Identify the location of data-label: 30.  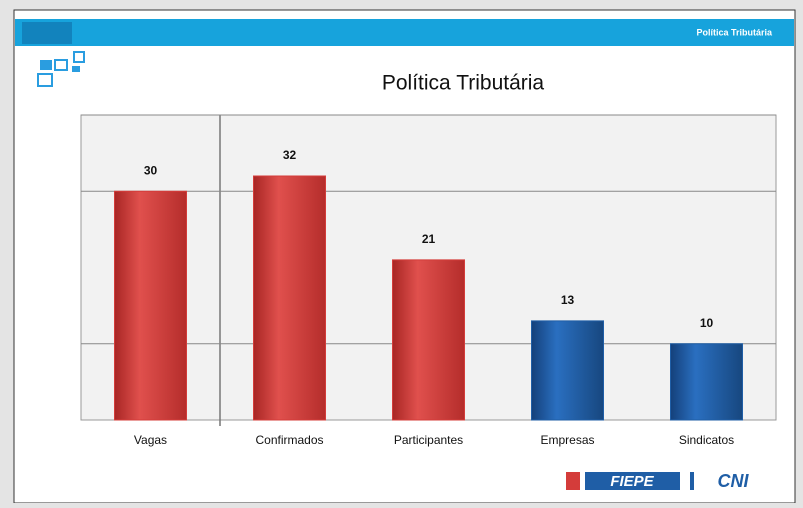
(151, 170).